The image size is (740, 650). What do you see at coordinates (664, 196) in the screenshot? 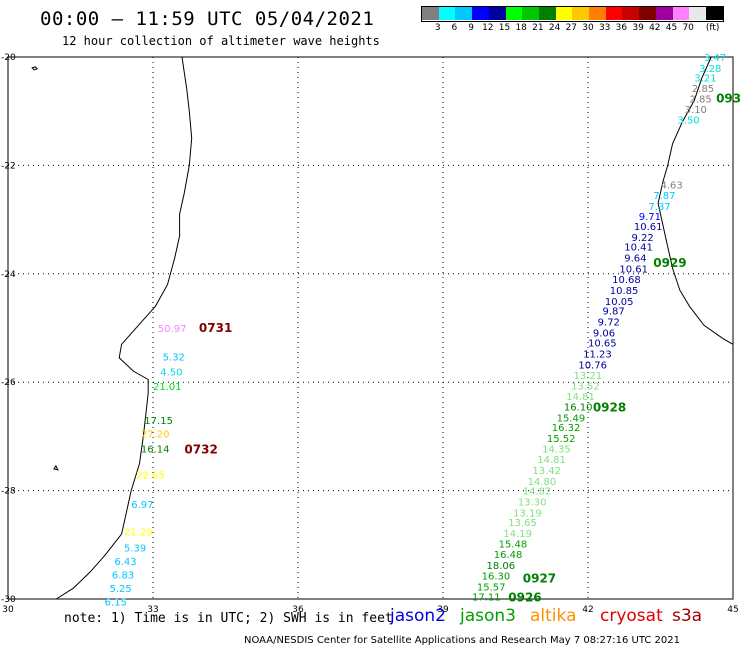
I see `wave-height-value: 7.87` at bounding box center [664, 196].